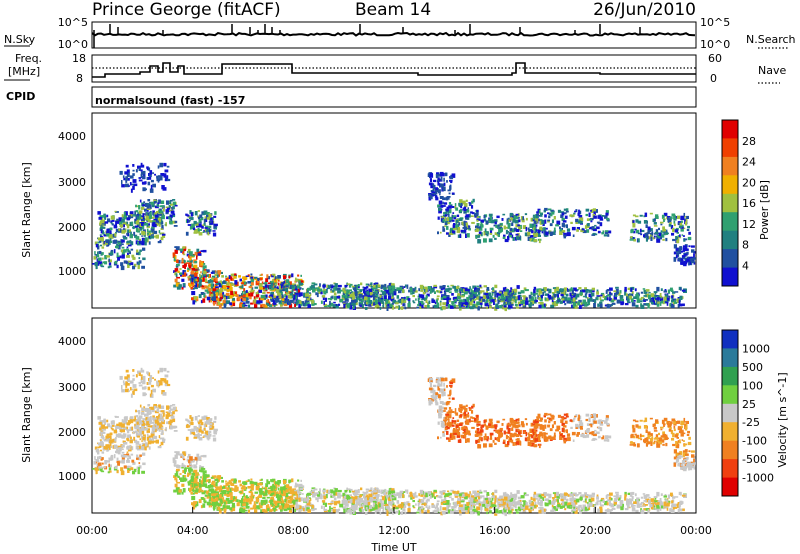 This screenshot has height=554, width=800. I want to click on cpid-panel: CPID normalsound (fast) -157, so click(351, 97).